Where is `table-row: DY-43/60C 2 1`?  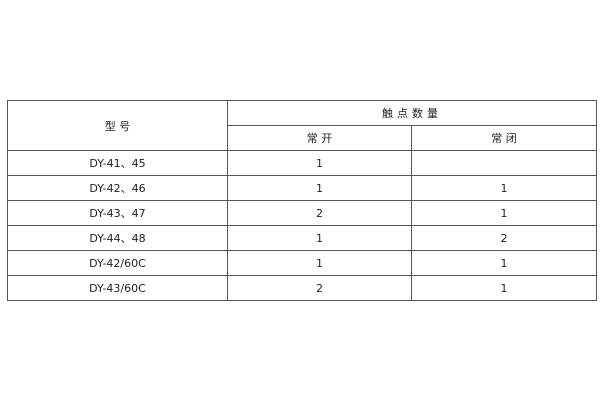
table-row: DY-43/60C 2 1 is located at coordinates (302, 288).